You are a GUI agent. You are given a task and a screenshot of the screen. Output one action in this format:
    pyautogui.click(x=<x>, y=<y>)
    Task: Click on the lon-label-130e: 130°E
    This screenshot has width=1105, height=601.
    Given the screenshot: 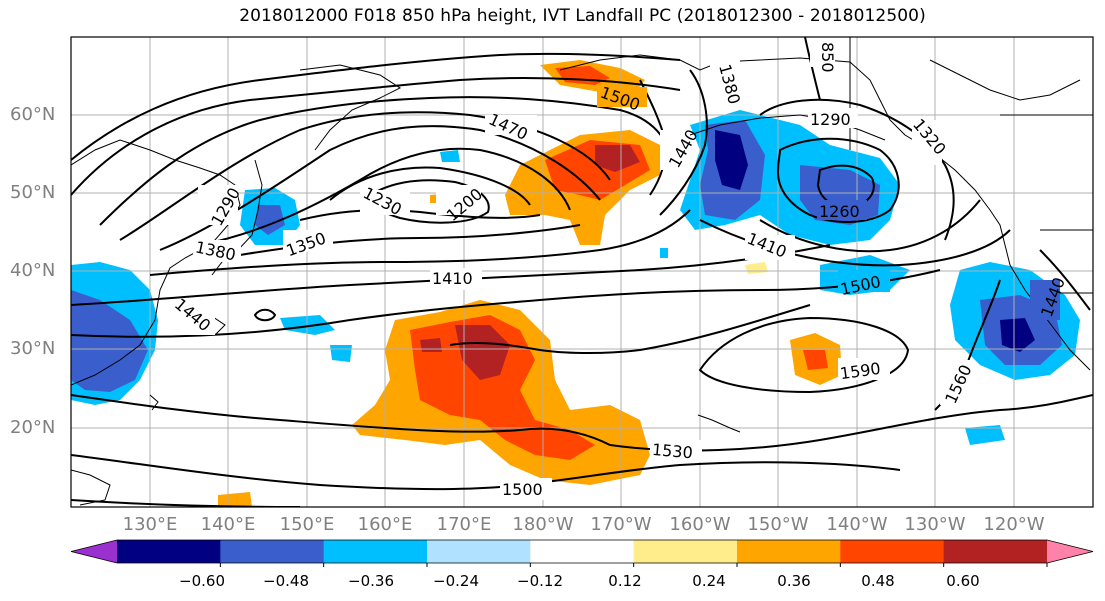 What is the action you would take?
    pyautogui.click(x=150, y=524)
    